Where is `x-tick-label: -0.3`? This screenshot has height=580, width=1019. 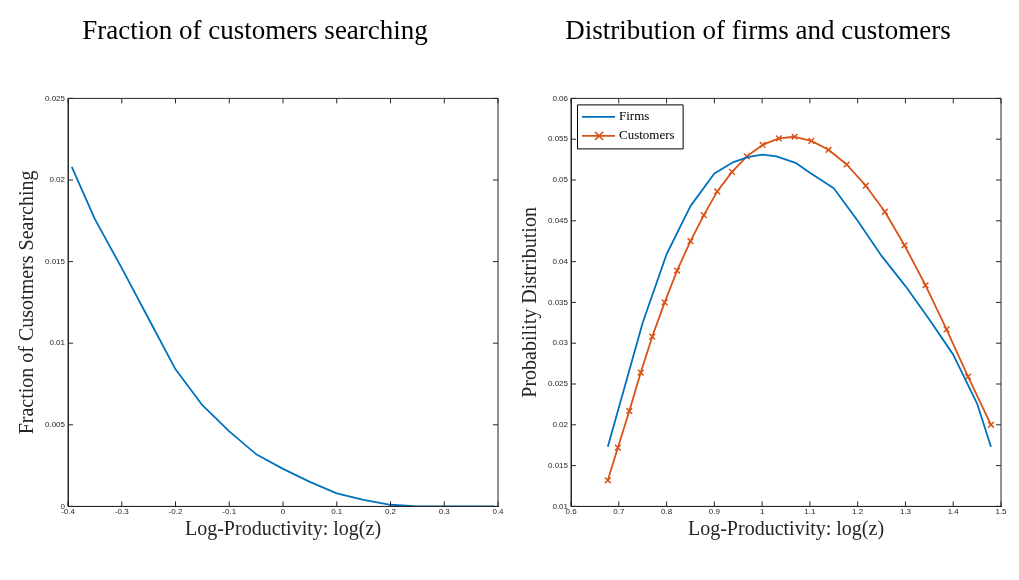
x-tick-label: -0.3 is located at coordinates (122, 512).